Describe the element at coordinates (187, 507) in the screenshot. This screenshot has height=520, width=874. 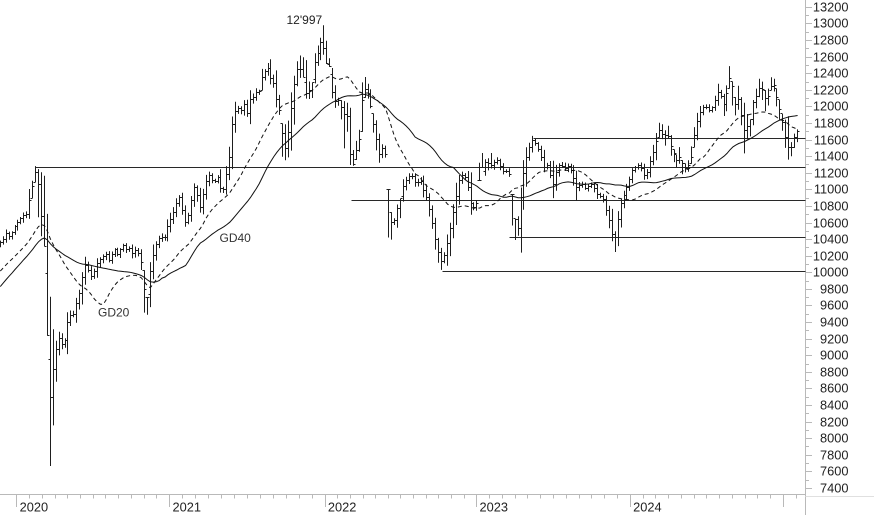
I see `svg-text: 2021` at that location.